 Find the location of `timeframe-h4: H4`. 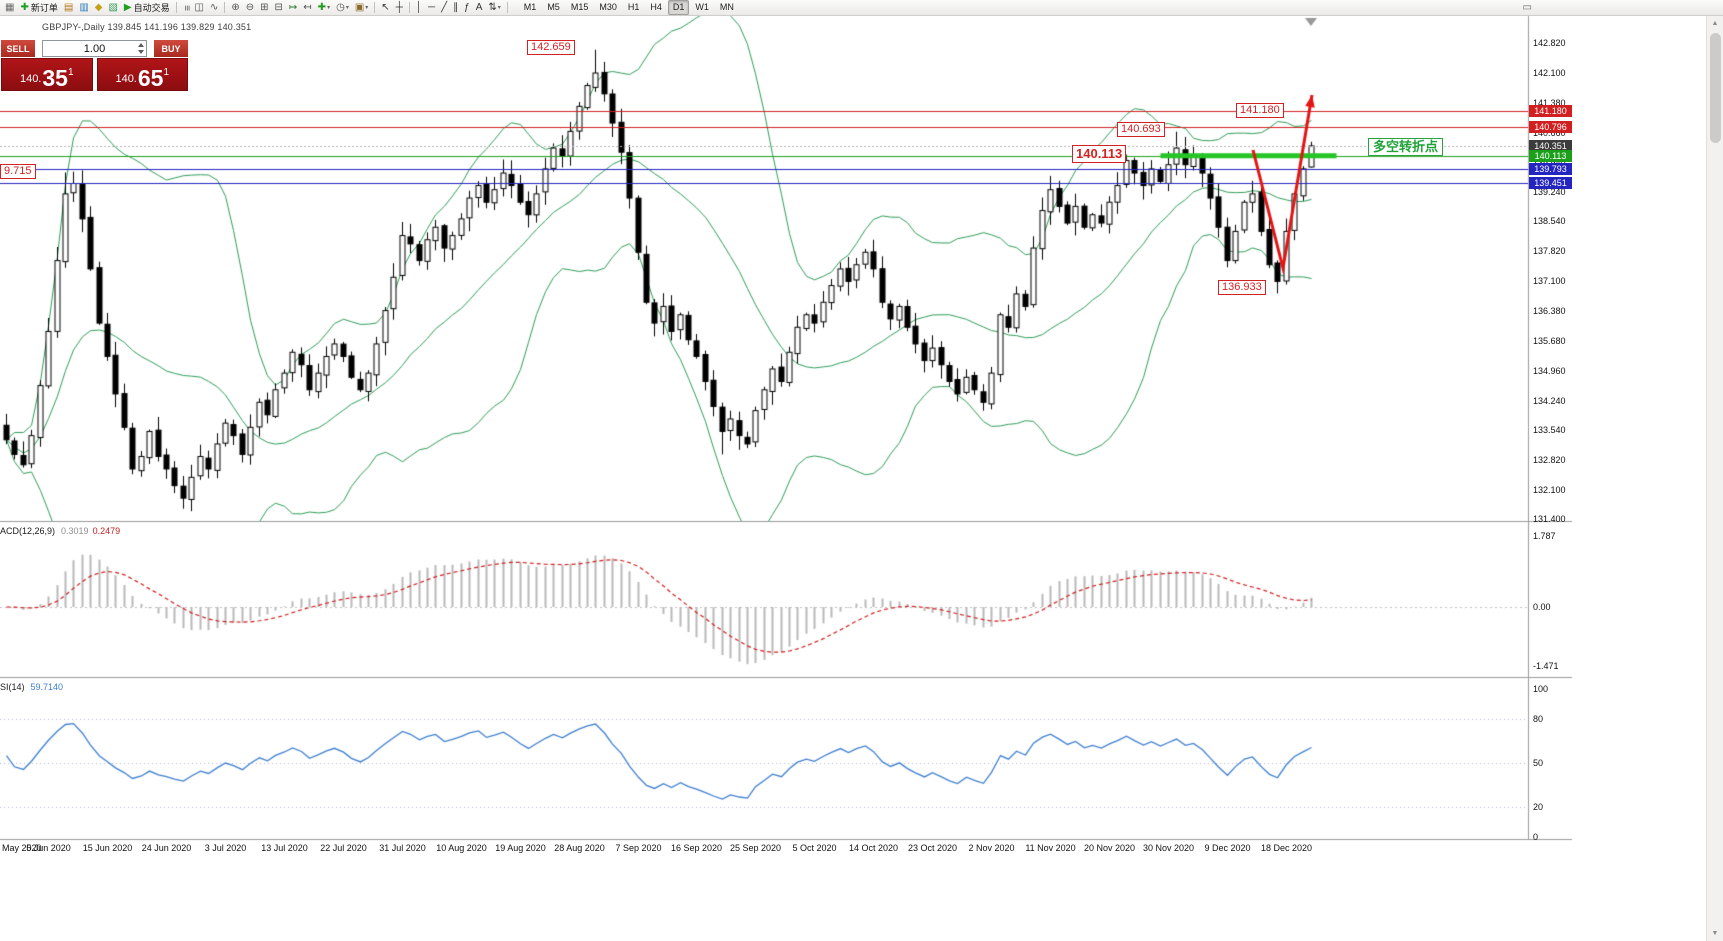

timeframe-h4: H4 is located at coordinates (656, 7).